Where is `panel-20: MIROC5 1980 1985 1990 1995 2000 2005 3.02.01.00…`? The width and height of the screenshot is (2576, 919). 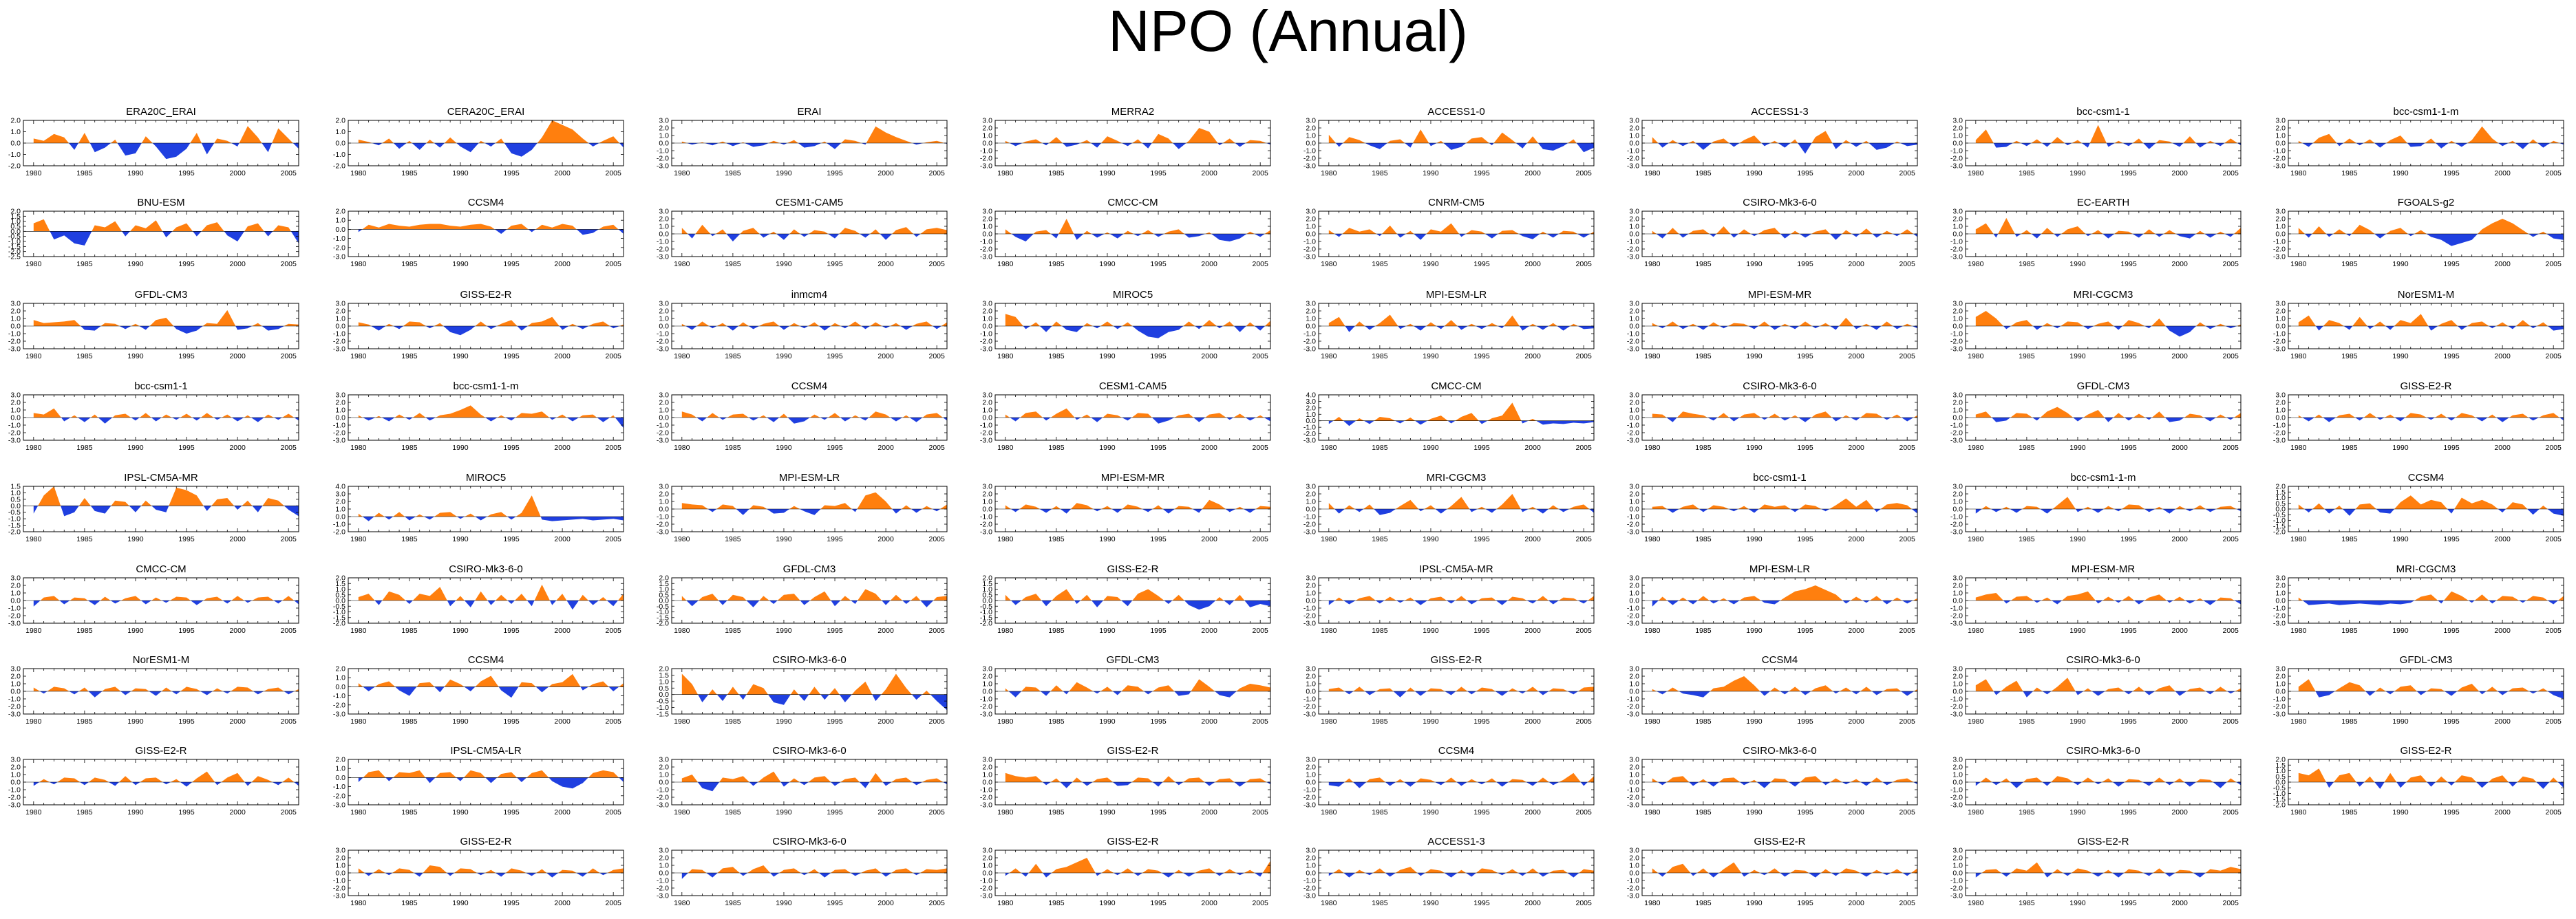
panel-20: MIROC5 1980 1985 1990 1995 2000 2005 3.02.01.00… is located at coordinates (1125, 324).